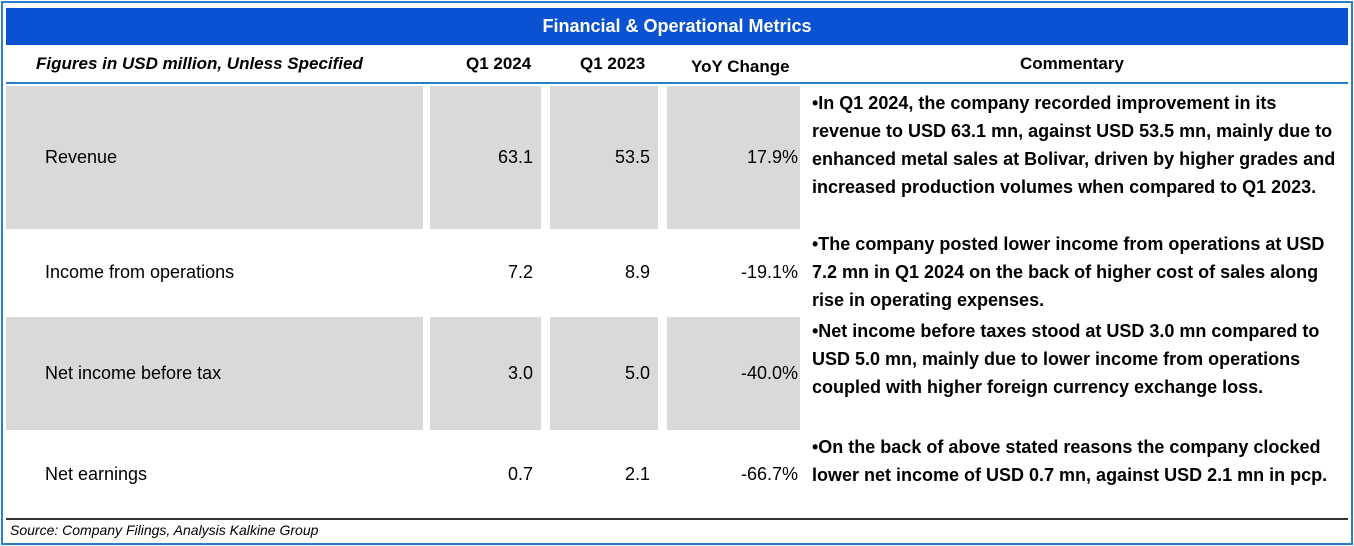 The height and width of the screenshot is (546, 1354). Describe the element at coordinates (769, 271) in the screenshot. I see `value-yoy-change: -19.1%` at that location.